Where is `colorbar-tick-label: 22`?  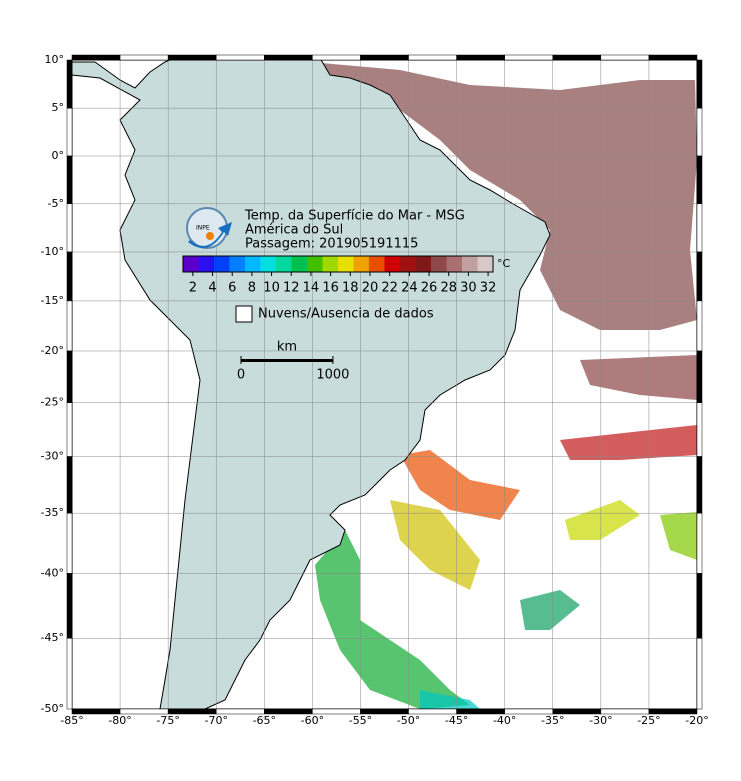
colorbar-tick-label: 22 is located at coordinates (389, 288).